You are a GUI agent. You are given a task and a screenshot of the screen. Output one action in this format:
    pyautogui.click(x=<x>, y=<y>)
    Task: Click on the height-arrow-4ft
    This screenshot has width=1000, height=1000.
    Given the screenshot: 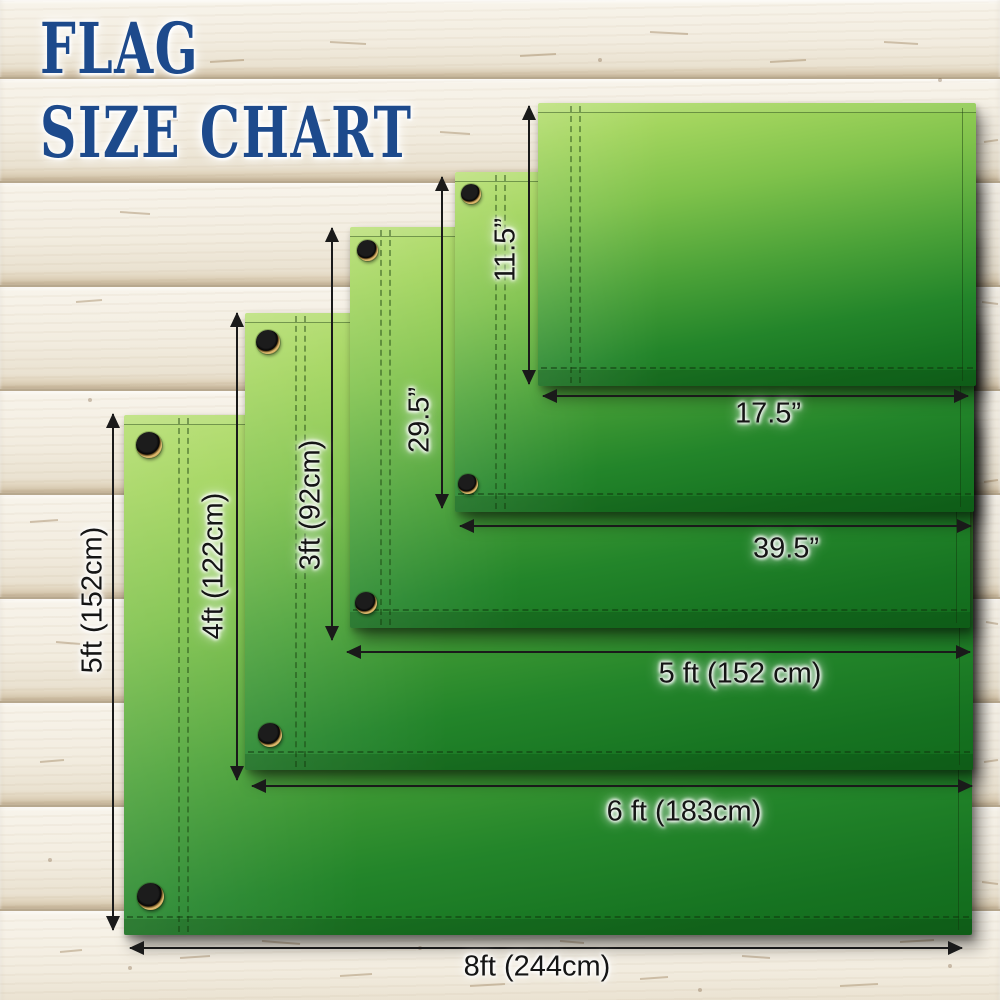 What is the action you would take?
    pyautogui.click(x=237, y=546)
    